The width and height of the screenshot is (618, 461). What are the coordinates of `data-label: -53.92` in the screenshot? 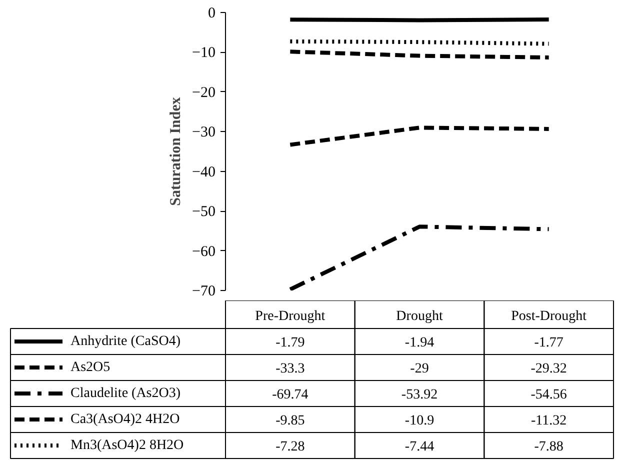 It's located at (419, 395).